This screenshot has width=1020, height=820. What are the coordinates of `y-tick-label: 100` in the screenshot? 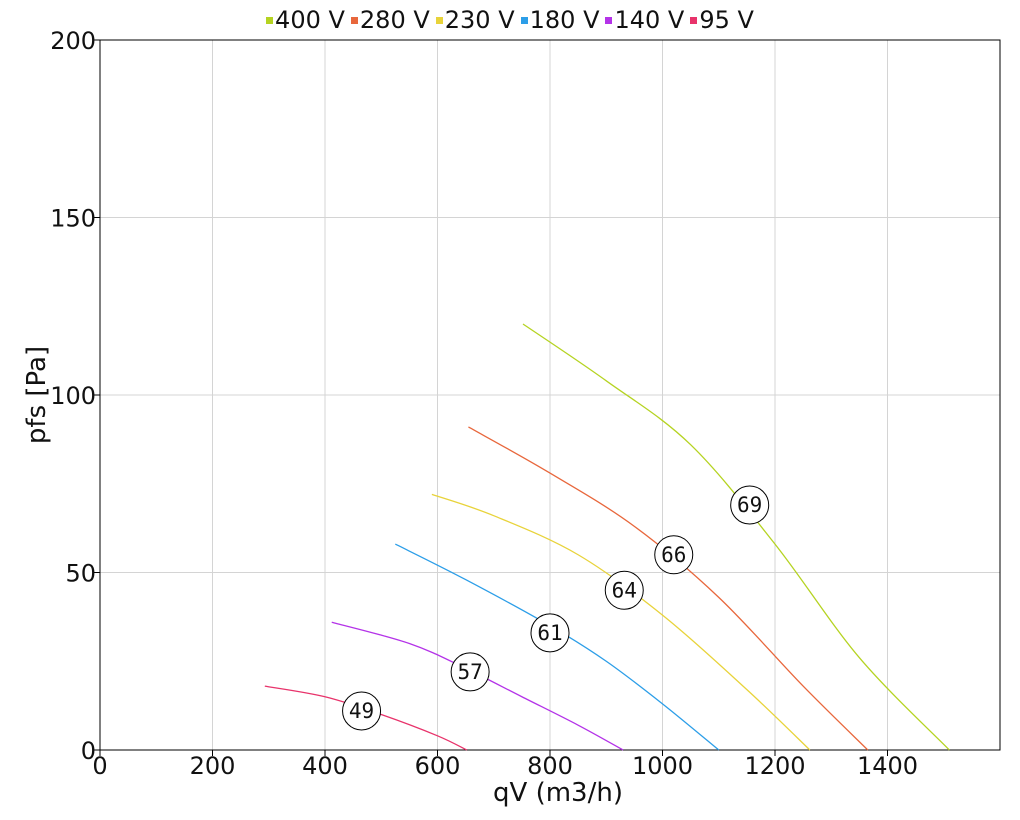 It's located at (73, 396).